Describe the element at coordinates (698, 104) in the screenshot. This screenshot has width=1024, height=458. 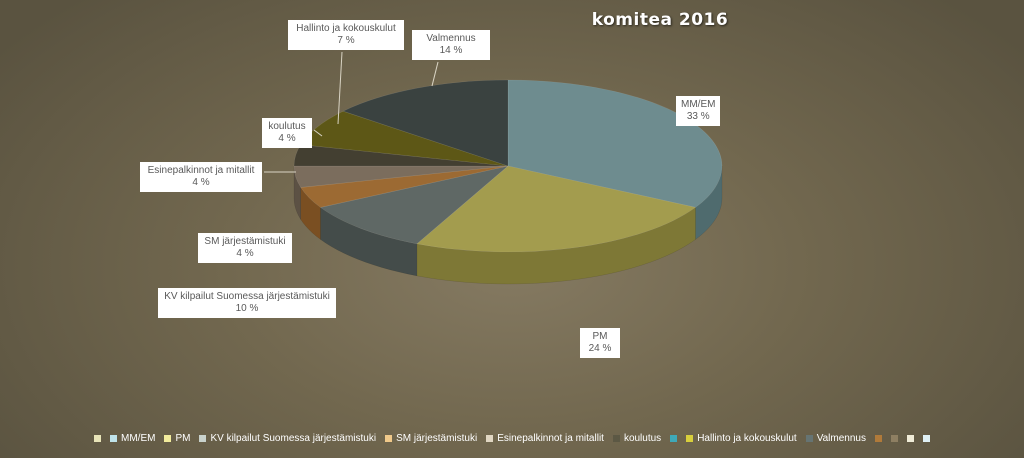
I see `data-label-name: MM/EM` at that location.